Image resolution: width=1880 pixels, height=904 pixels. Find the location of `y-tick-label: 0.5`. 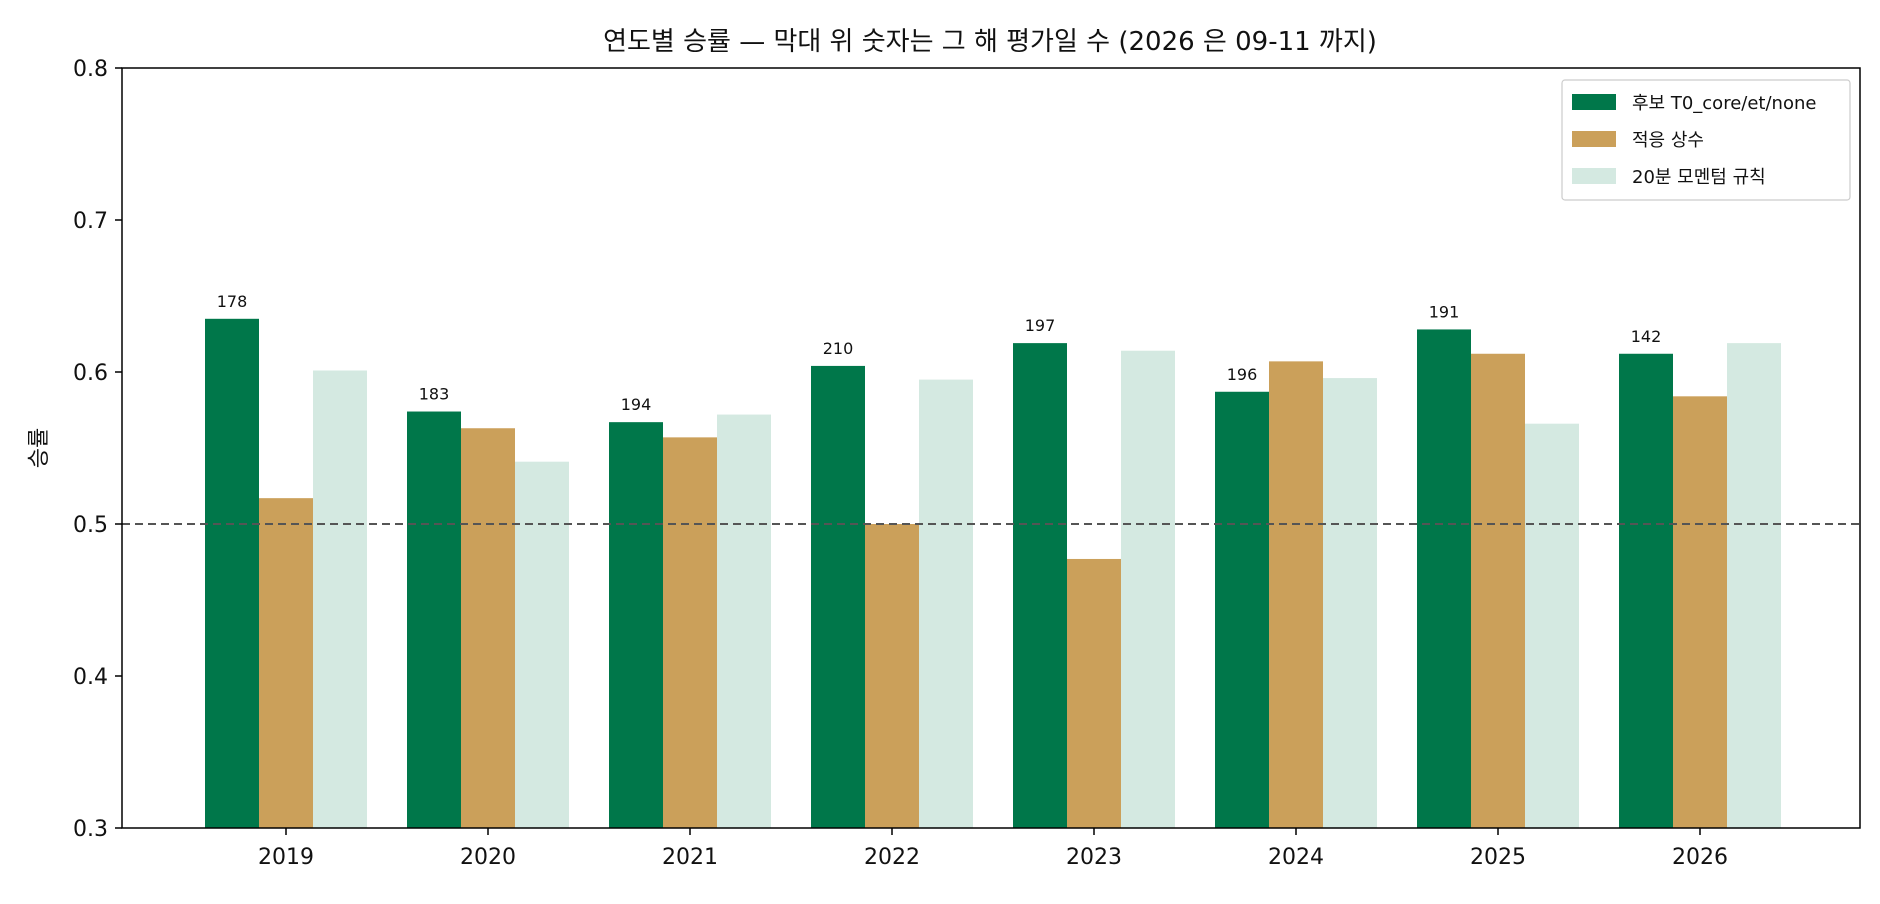

y-tick-label: 0.5 is located at coordinates (90, 525).